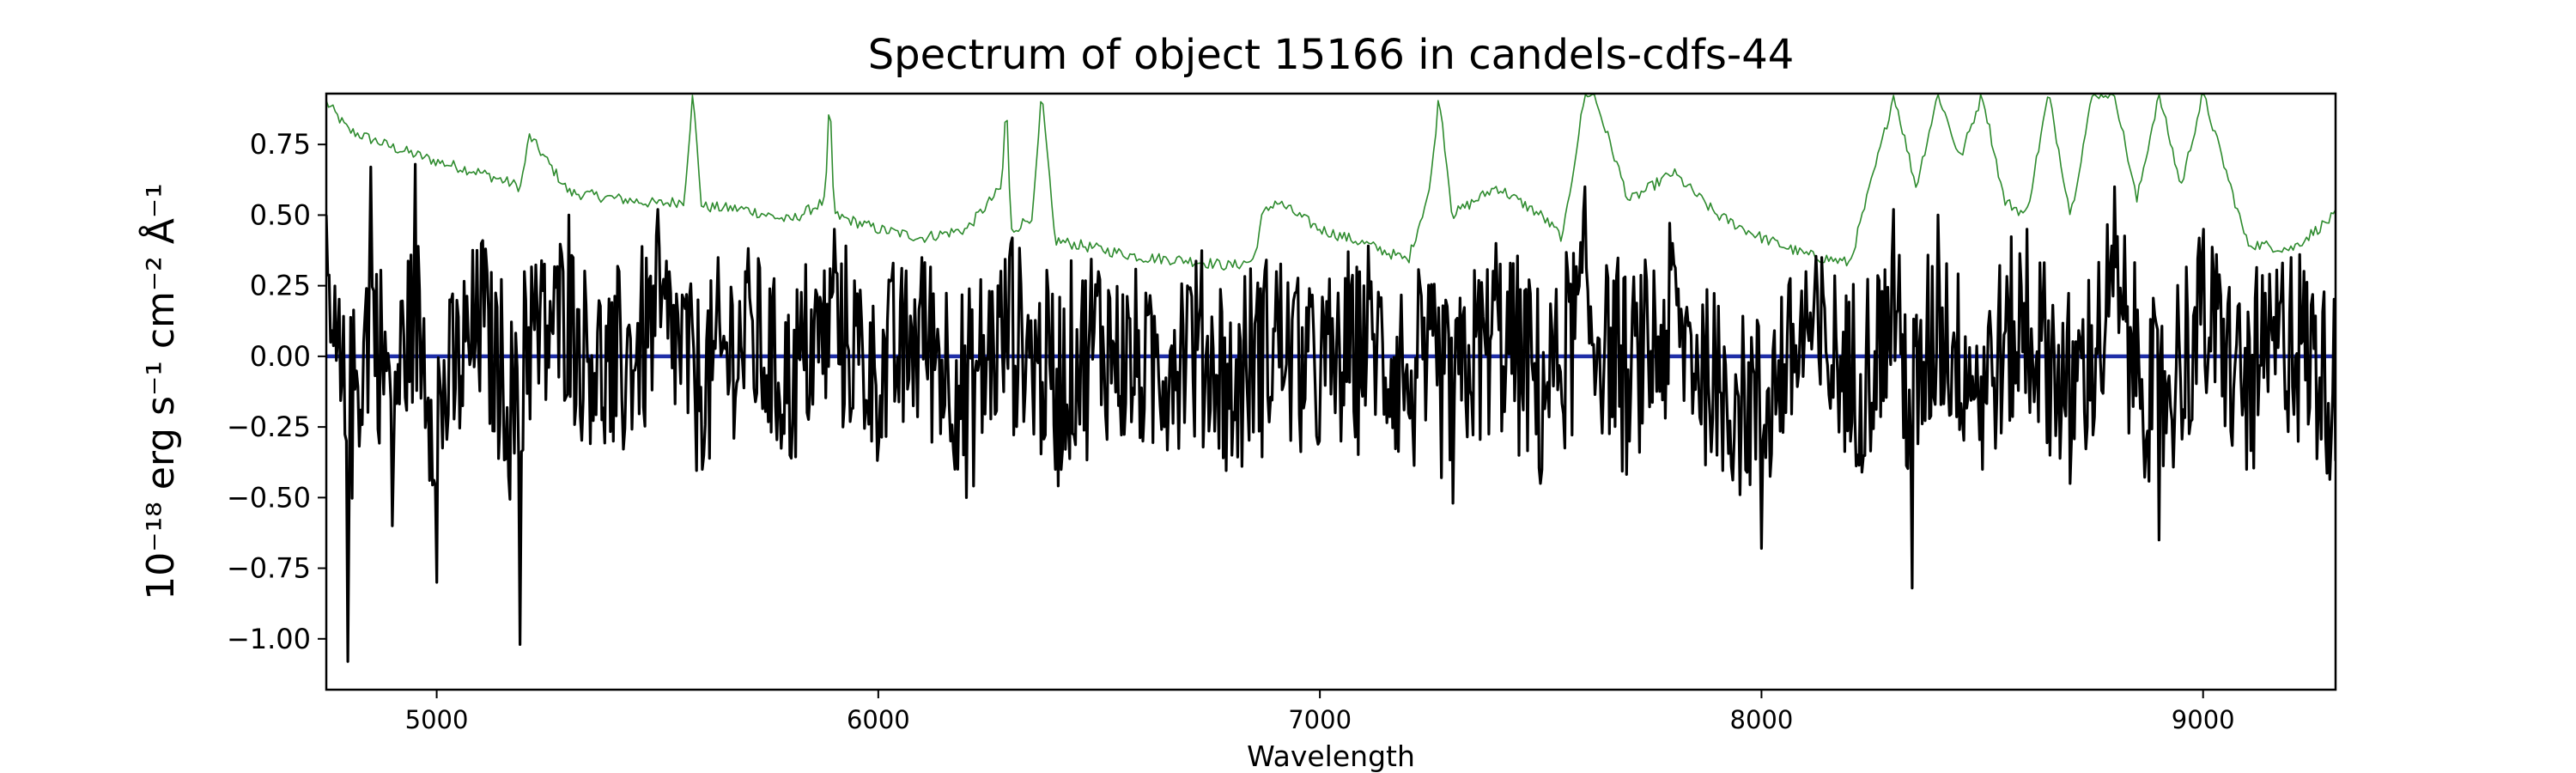 The image size is (2576, 773). What do you see at coordinates (1331, 756) in the screenshot?
I see `x-axis-label: Wavelength` at bounding box center [1331, 756].